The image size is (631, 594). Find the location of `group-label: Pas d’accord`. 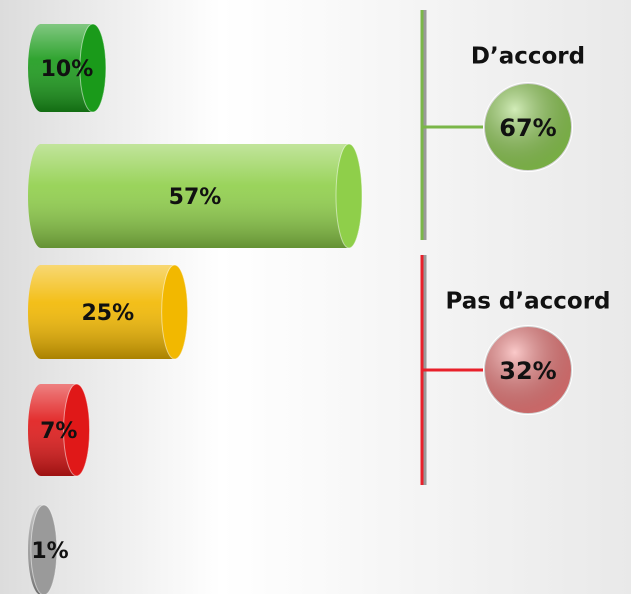

group-label: Pas d’accord is located at coordinates (527, 302).